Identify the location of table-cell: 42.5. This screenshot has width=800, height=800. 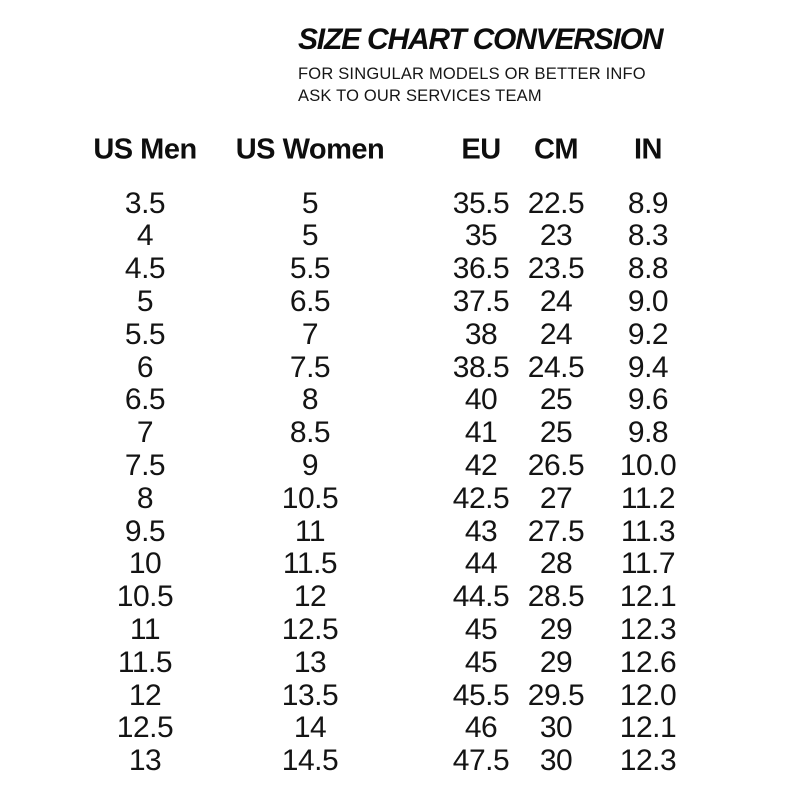
(481, 498).